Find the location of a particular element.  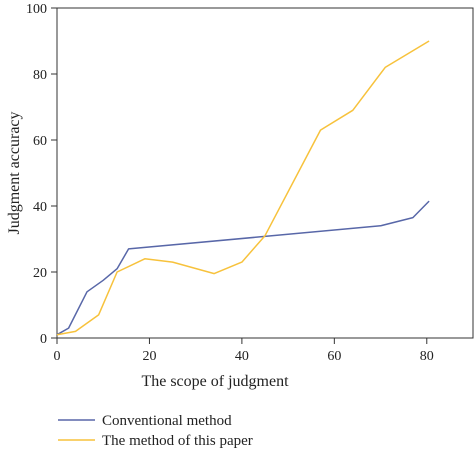

x-tick-label: 80 is located at coordinates (427, 356).